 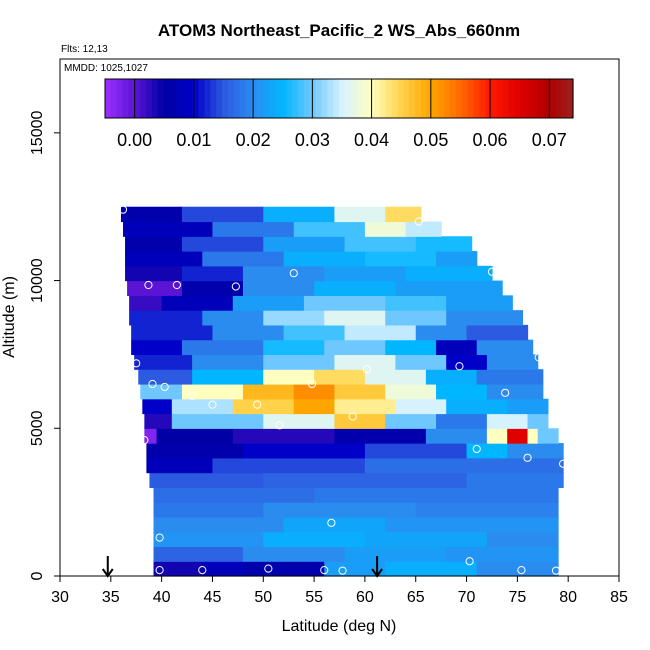 I want to click on x-tick-label: 65, so click(x=416, y=597).